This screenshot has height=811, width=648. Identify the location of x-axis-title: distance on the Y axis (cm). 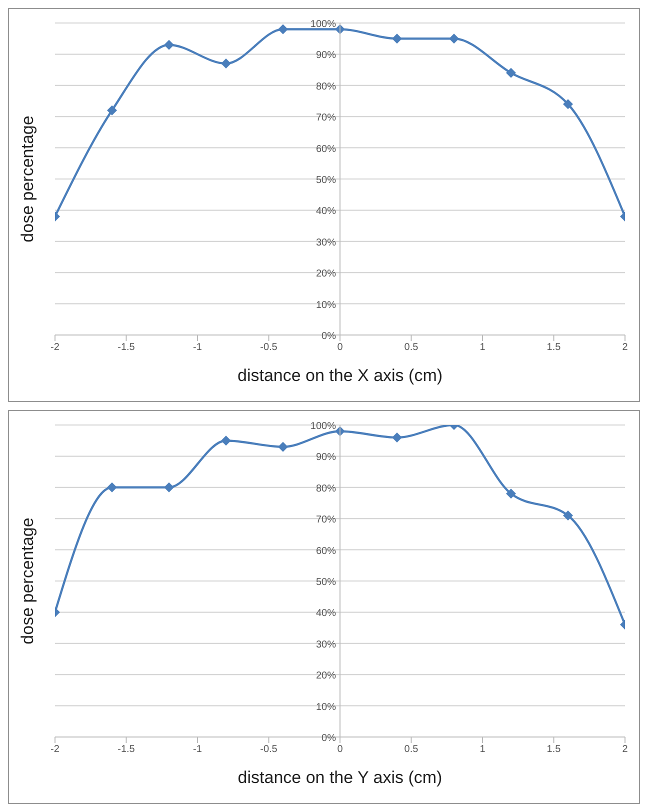
(340, 777).